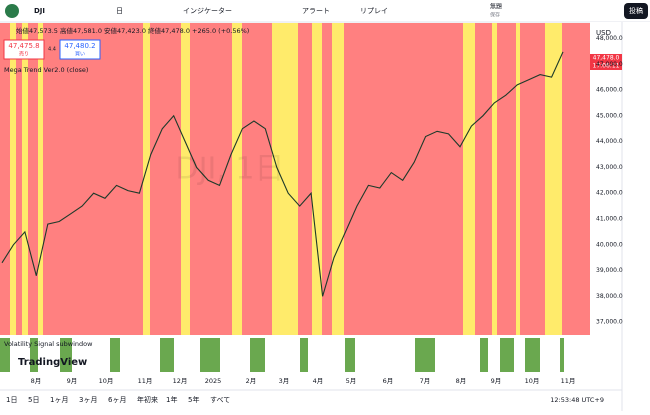 This screenshot has width=650, height=415. What do you see at coordinates (606, 58) in the screenshot?
I see `last-price: 47,478.0` at bounding box center [606, 58].